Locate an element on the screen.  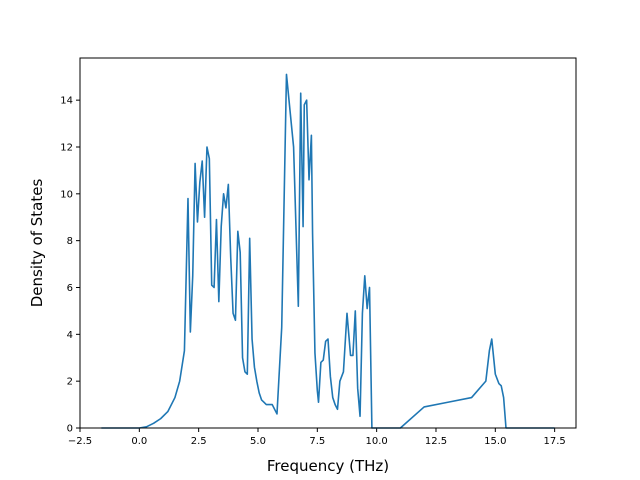
x-axis-ticks: −2.5 0.0 2.5 5.0 7.5 10.0 12.5 15.0 17.5 is located at coordinates (317, 437).